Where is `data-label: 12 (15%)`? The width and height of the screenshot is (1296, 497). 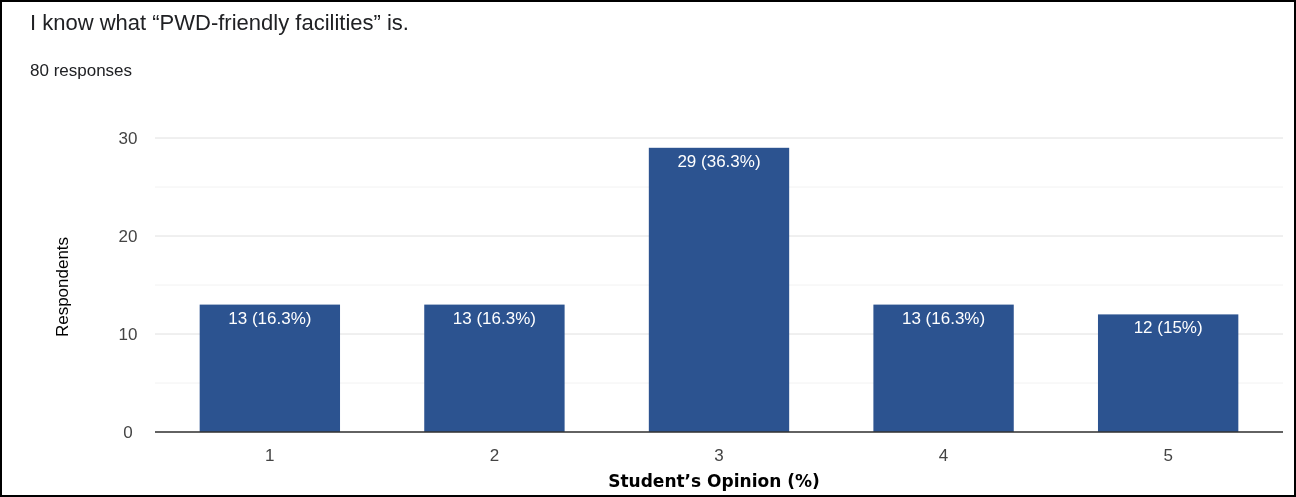
data-label: 12 (15%) is located at coordinates (1168, 328).